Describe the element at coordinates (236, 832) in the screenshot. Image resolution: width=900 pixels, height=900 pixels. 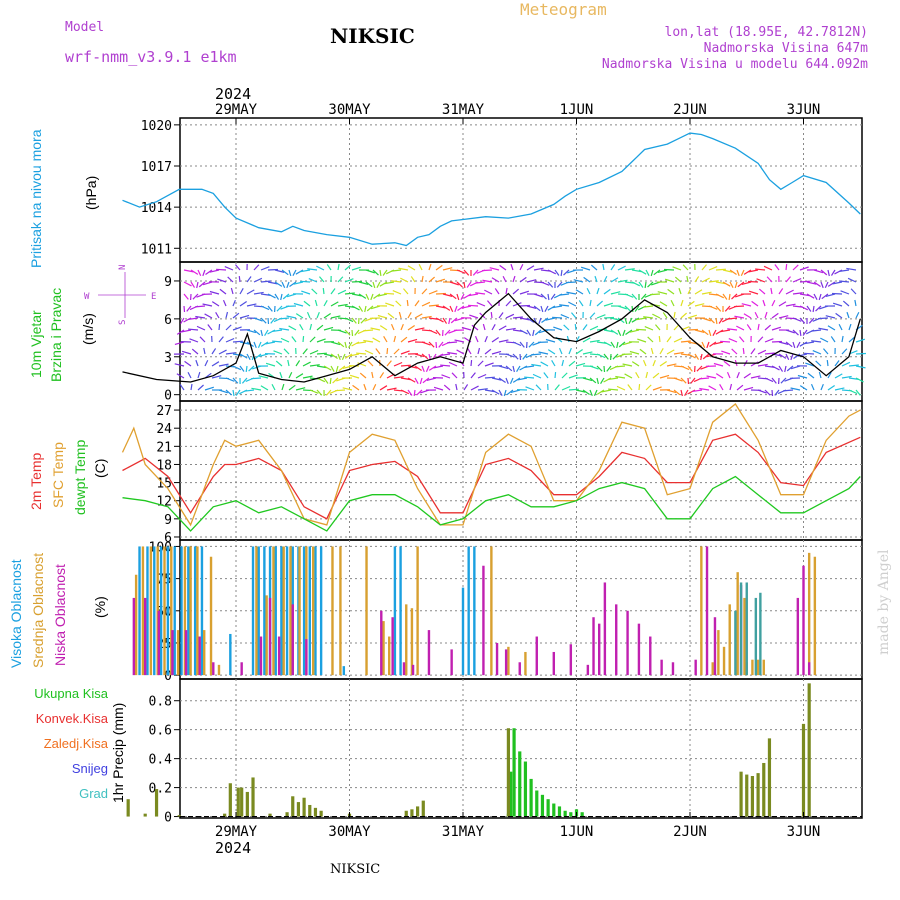
I see `xtick-bottom-label: 29MAY` at that location.